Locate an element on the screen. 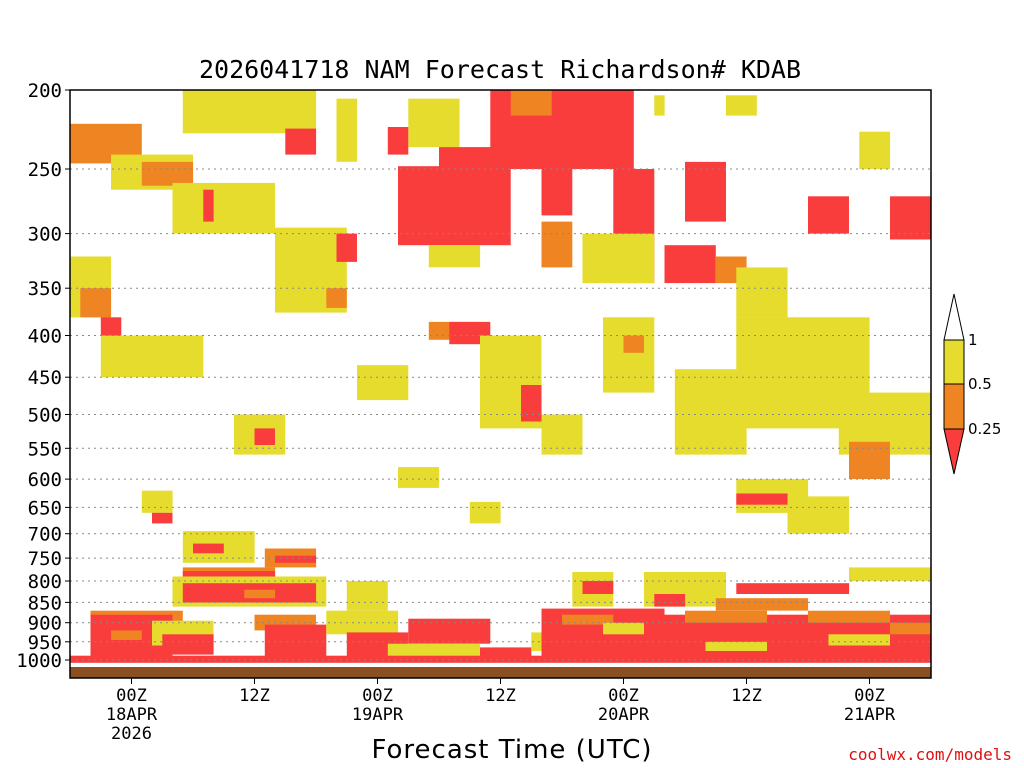 The height and width of the screenshot is (768, 1024). y-tick-label: 850 is located at coordinates (45, 603).